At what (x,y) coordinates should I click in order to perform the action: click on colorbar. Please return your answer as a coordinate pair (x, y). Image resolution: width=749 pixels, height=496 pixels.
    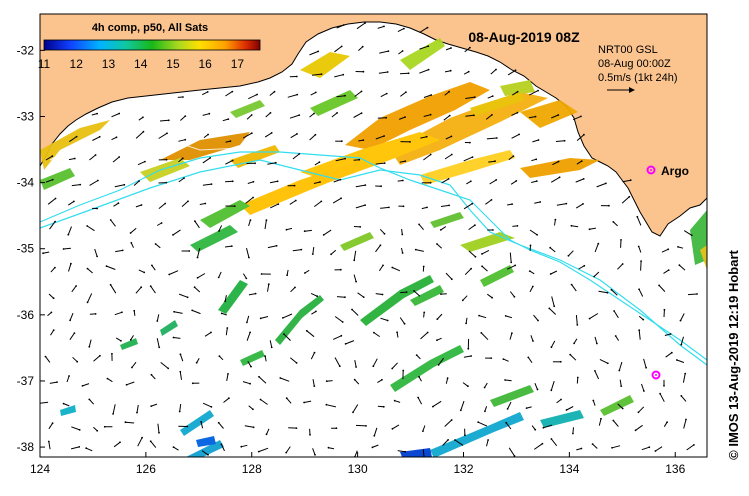
    Looking at the image, I should click on (152, 45).